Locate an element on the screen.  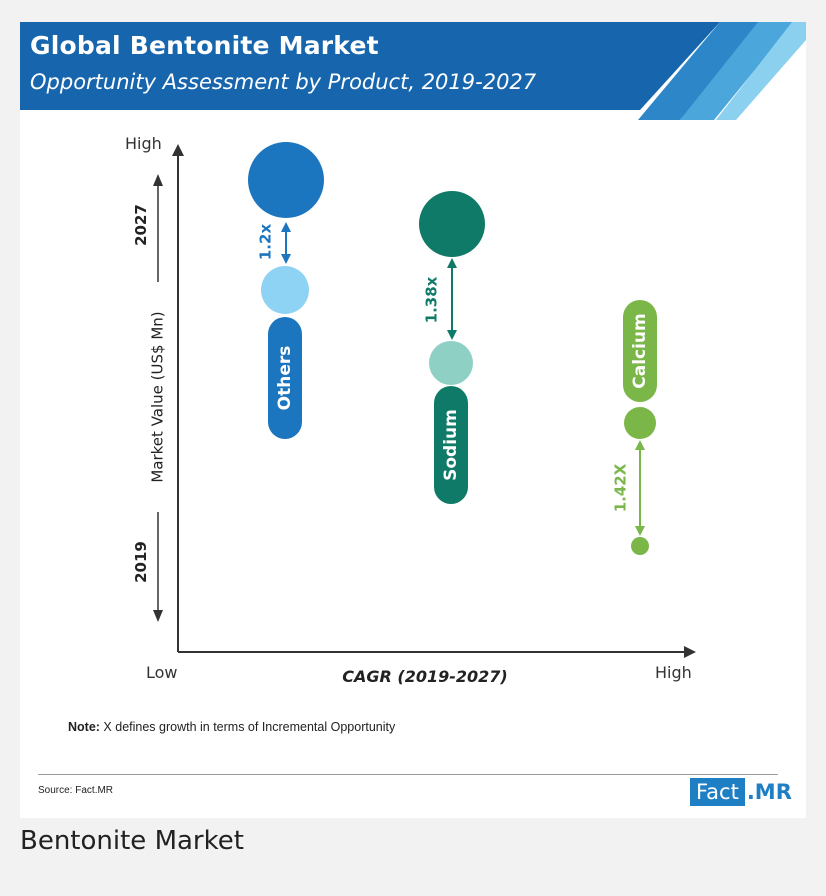
others-arrow-up-head is located at coordinates (286, 227).